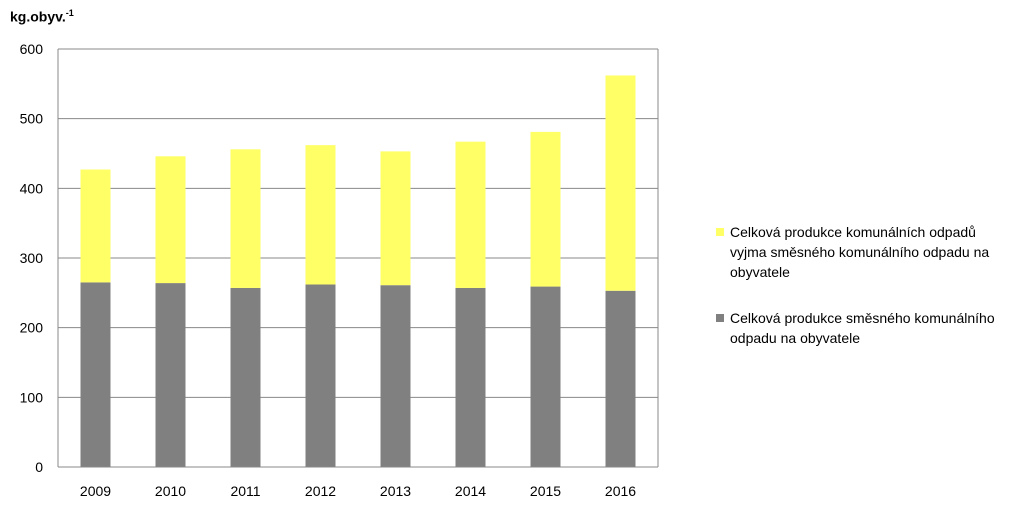 Image resolution: width=1024 pixels, height=518 pixels. Describe the element at coordinates (42, 16) in the screenshot. I see `y-axis-label: kg.obyv.-1` at that location.